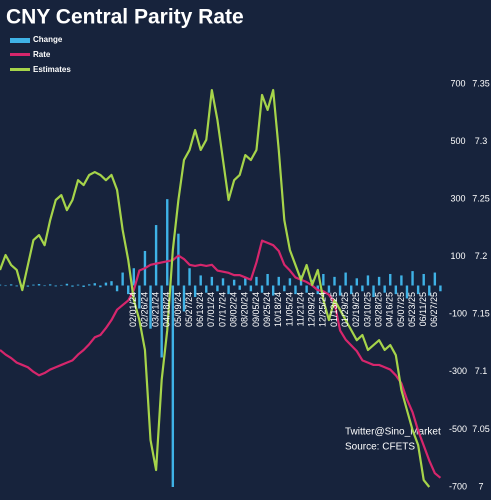 This screenshot has height=500, width=491. I want to click on legend-label: Change, so click(48, 39).